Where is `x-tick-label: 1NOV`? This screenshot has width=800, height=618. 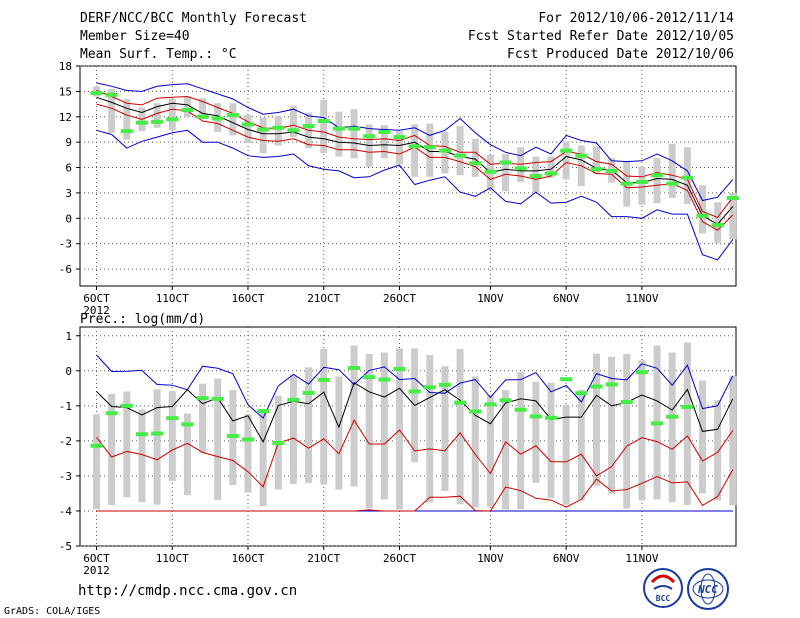
x-tick-label: 1NOV is located at coordinates (490, 298).